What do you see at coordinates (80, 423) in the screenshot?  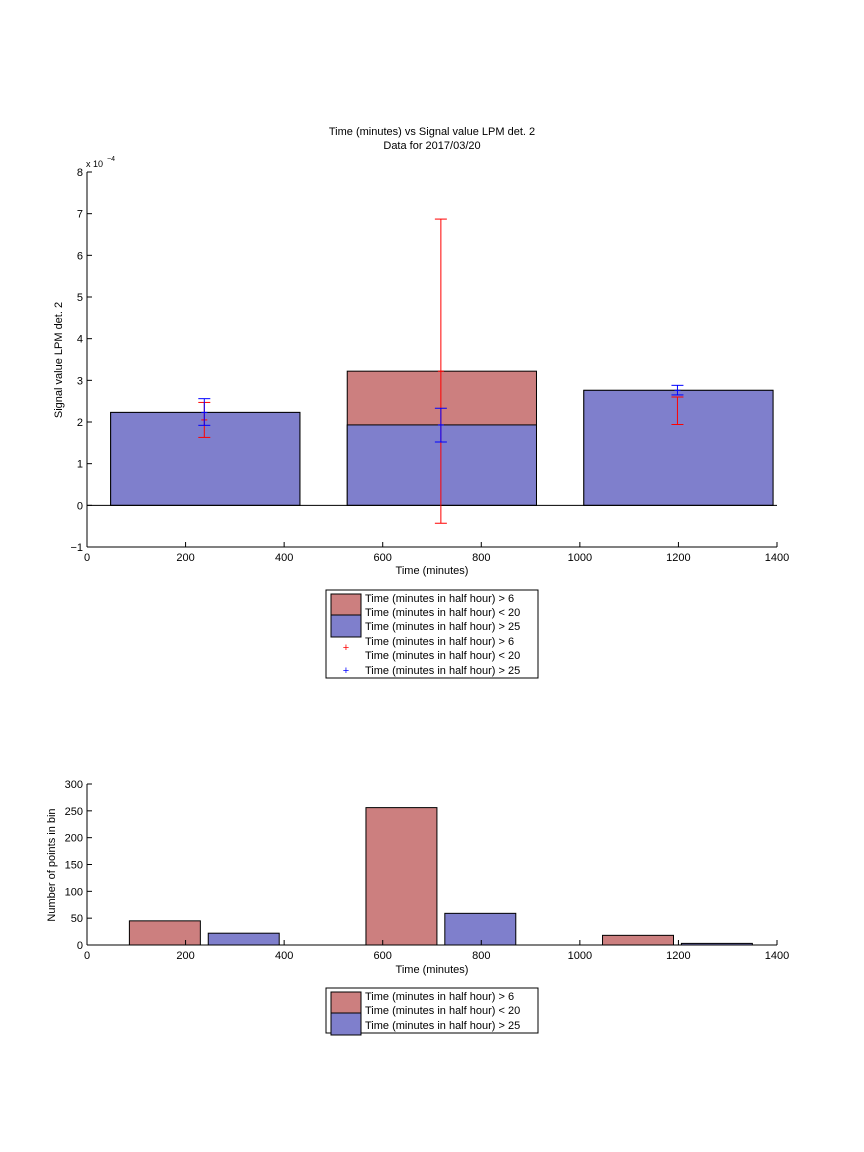 I see `y-tick-label: 2` at bounding box center [80, 423].